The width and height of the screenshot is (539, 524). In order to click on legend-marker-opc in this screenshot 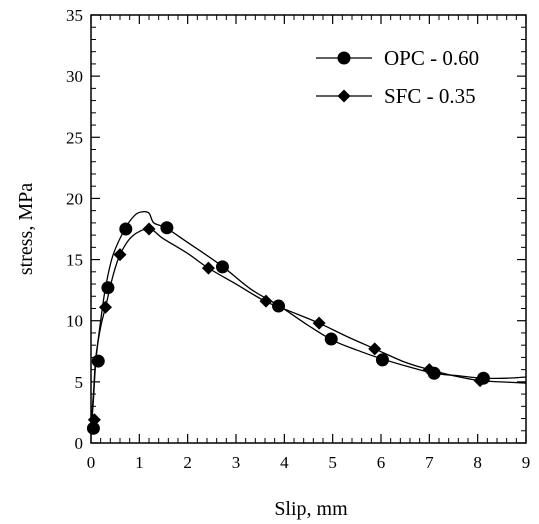, I will do `click(344, 58)`.